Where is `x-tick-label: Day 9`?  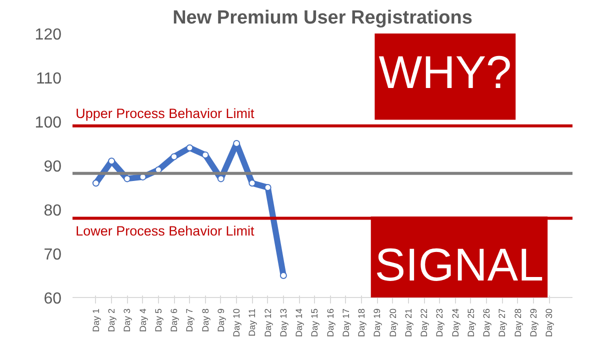
x-tick-label: Day 9 is located at coordinates (221, 320).